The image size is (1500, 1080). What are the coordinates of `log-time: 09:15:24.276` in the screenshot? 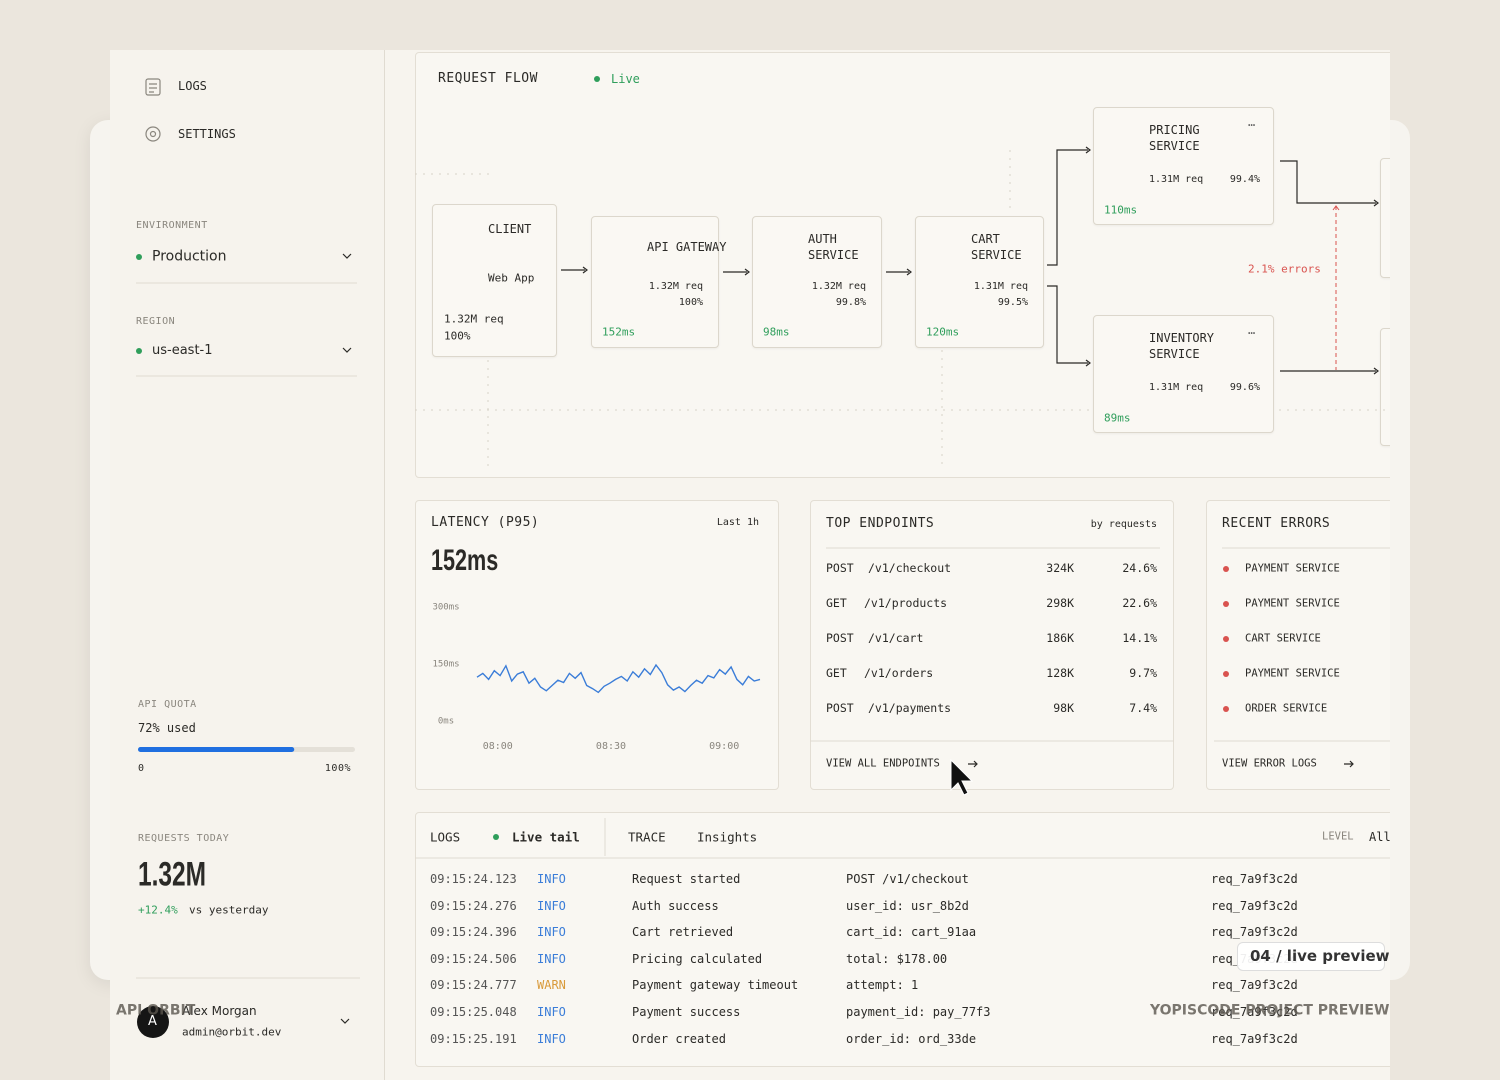 It's located at (473, 905).